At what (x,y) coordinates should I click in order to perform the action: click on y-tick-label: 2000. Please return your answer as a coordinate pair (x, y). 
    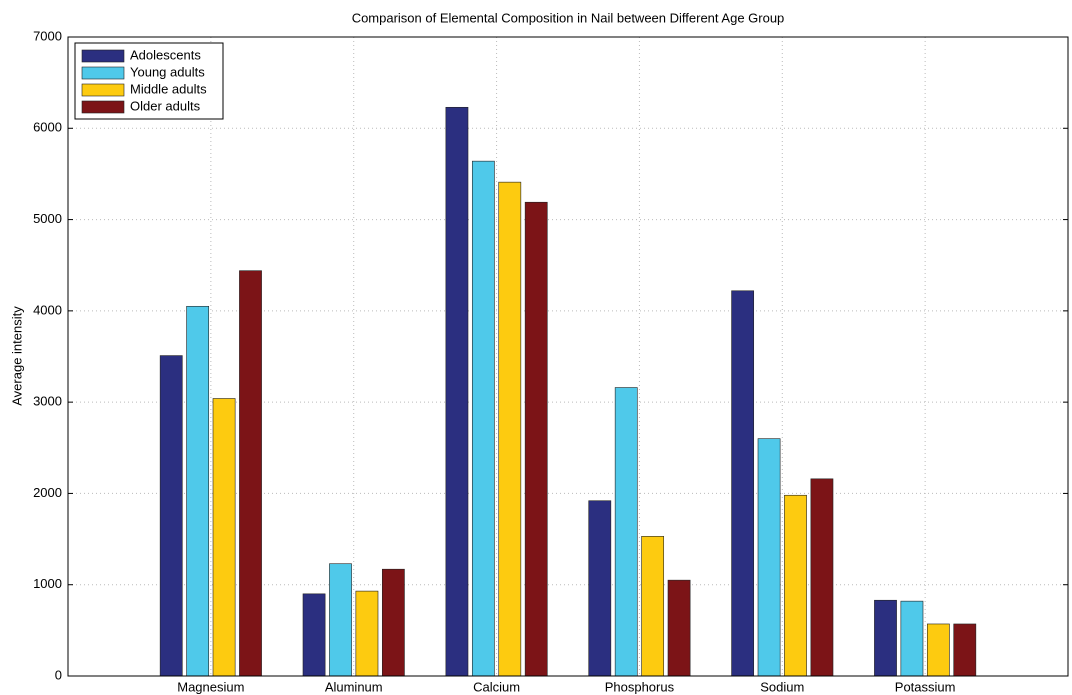
    Looking at the image, I should click on (47, 492).